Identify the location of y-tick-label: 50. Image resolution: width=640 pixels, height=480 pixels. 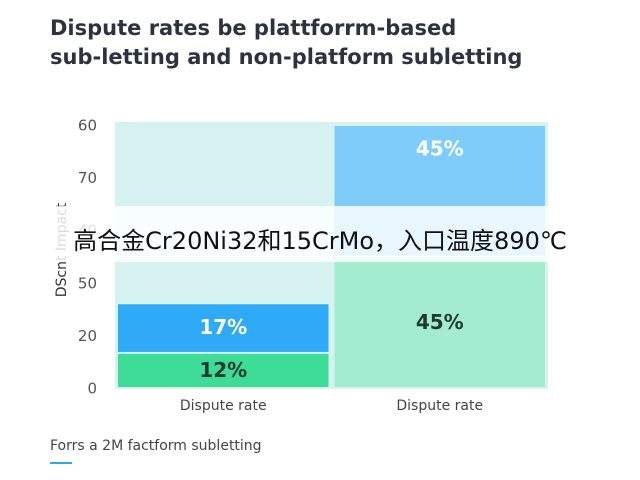
(87, 283).